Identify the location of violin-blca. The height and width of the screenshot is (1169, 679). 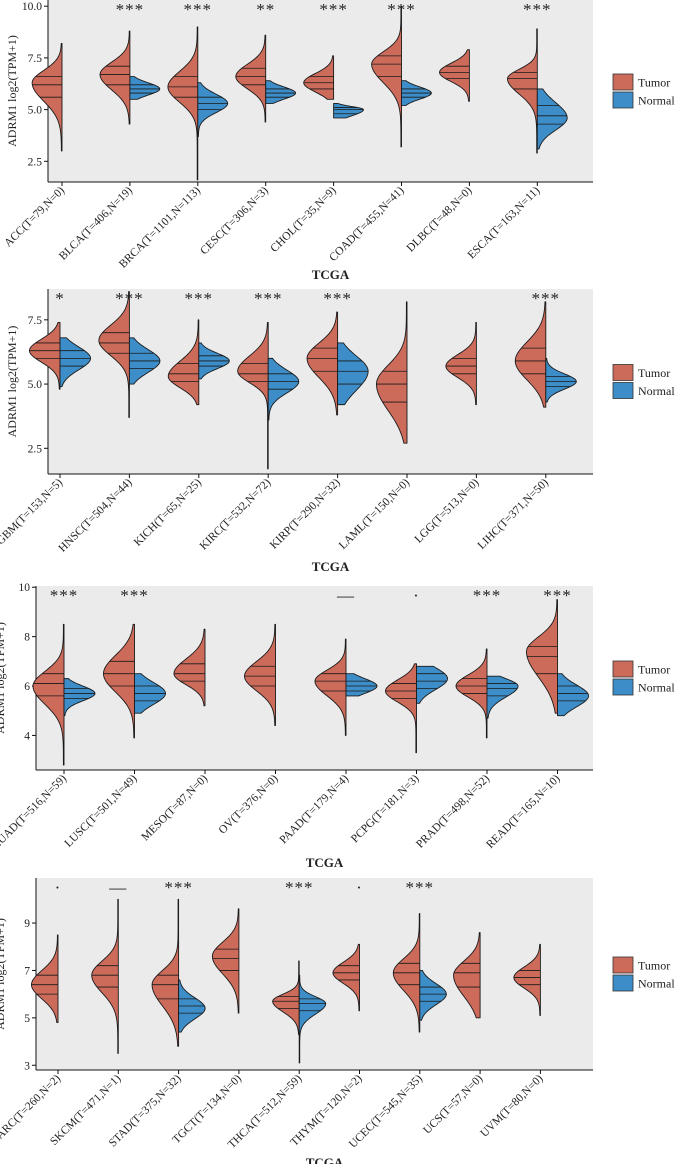
(130, 77).